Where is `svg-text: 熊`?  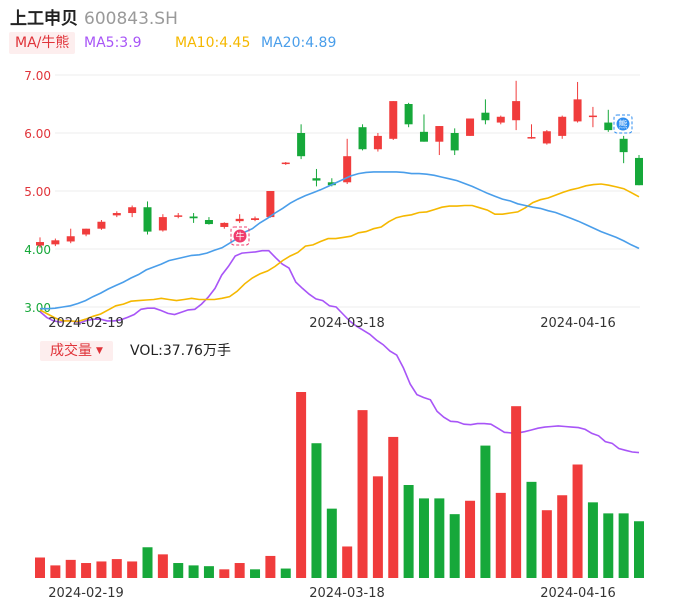
svg-text: 熊 is located at coordinates (622, 125).